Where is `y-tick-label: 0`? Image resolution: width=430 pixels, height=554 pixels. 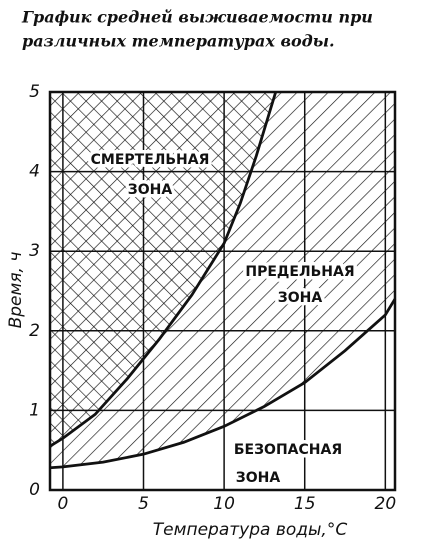 y-tick-label: 0 is located at coordinates (34, 490).